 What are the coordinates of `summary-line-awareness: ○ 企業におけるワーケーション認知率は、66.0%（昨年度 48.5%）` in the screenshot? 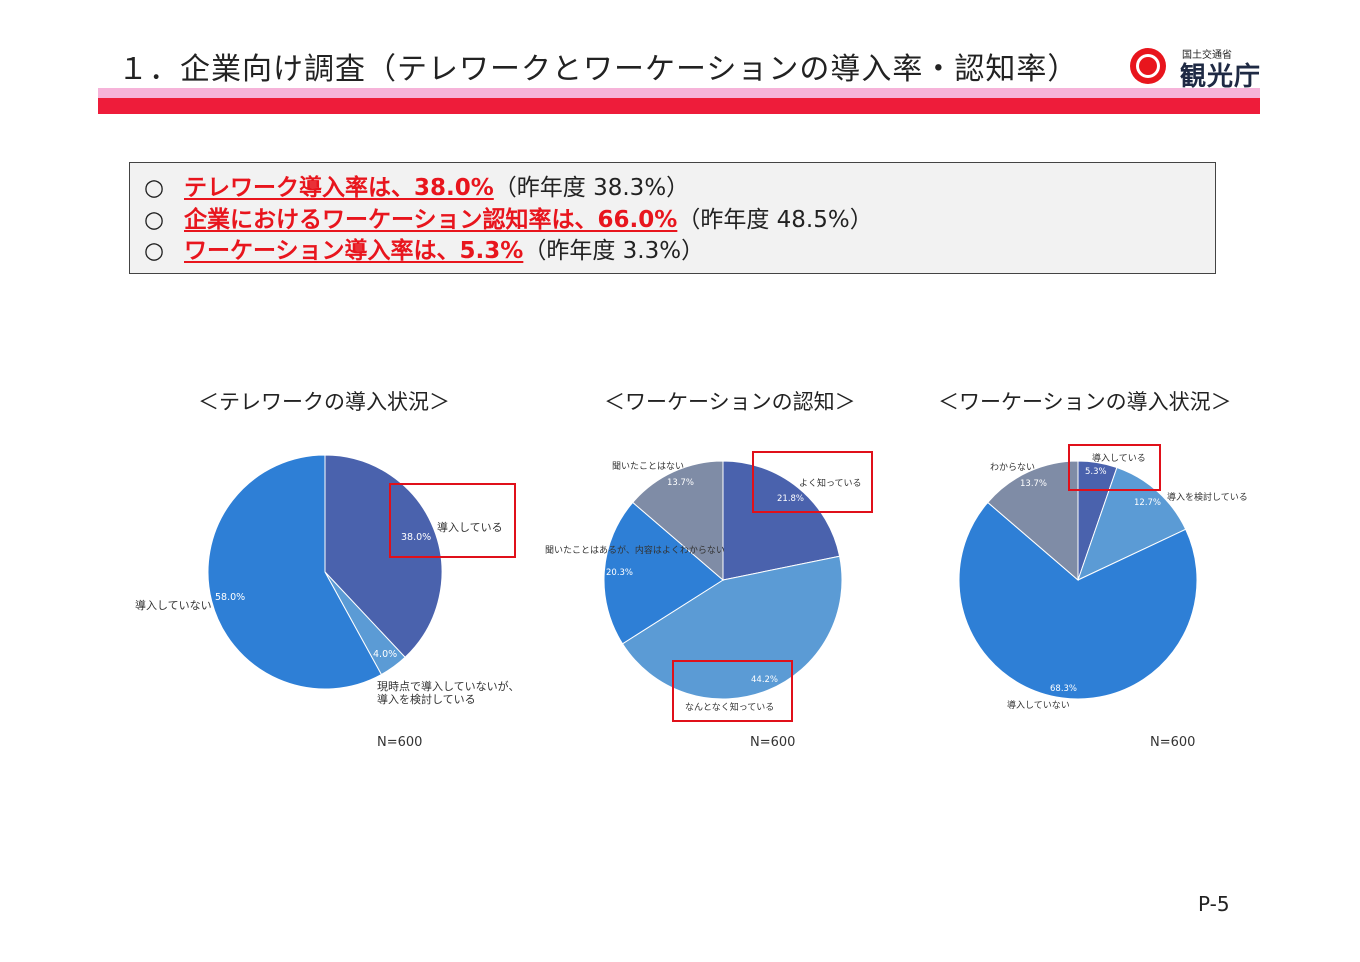 It's located at (679, 221).